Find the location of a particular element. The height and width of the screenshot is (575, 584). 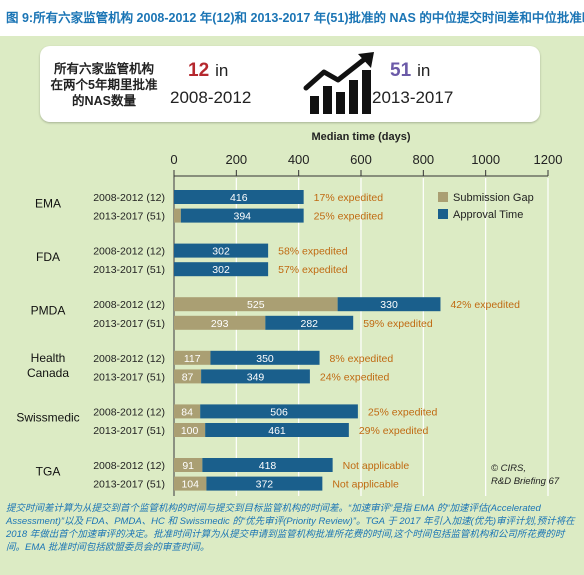

bar-value-approval-time: 350 is located at coordinates (265, 359).